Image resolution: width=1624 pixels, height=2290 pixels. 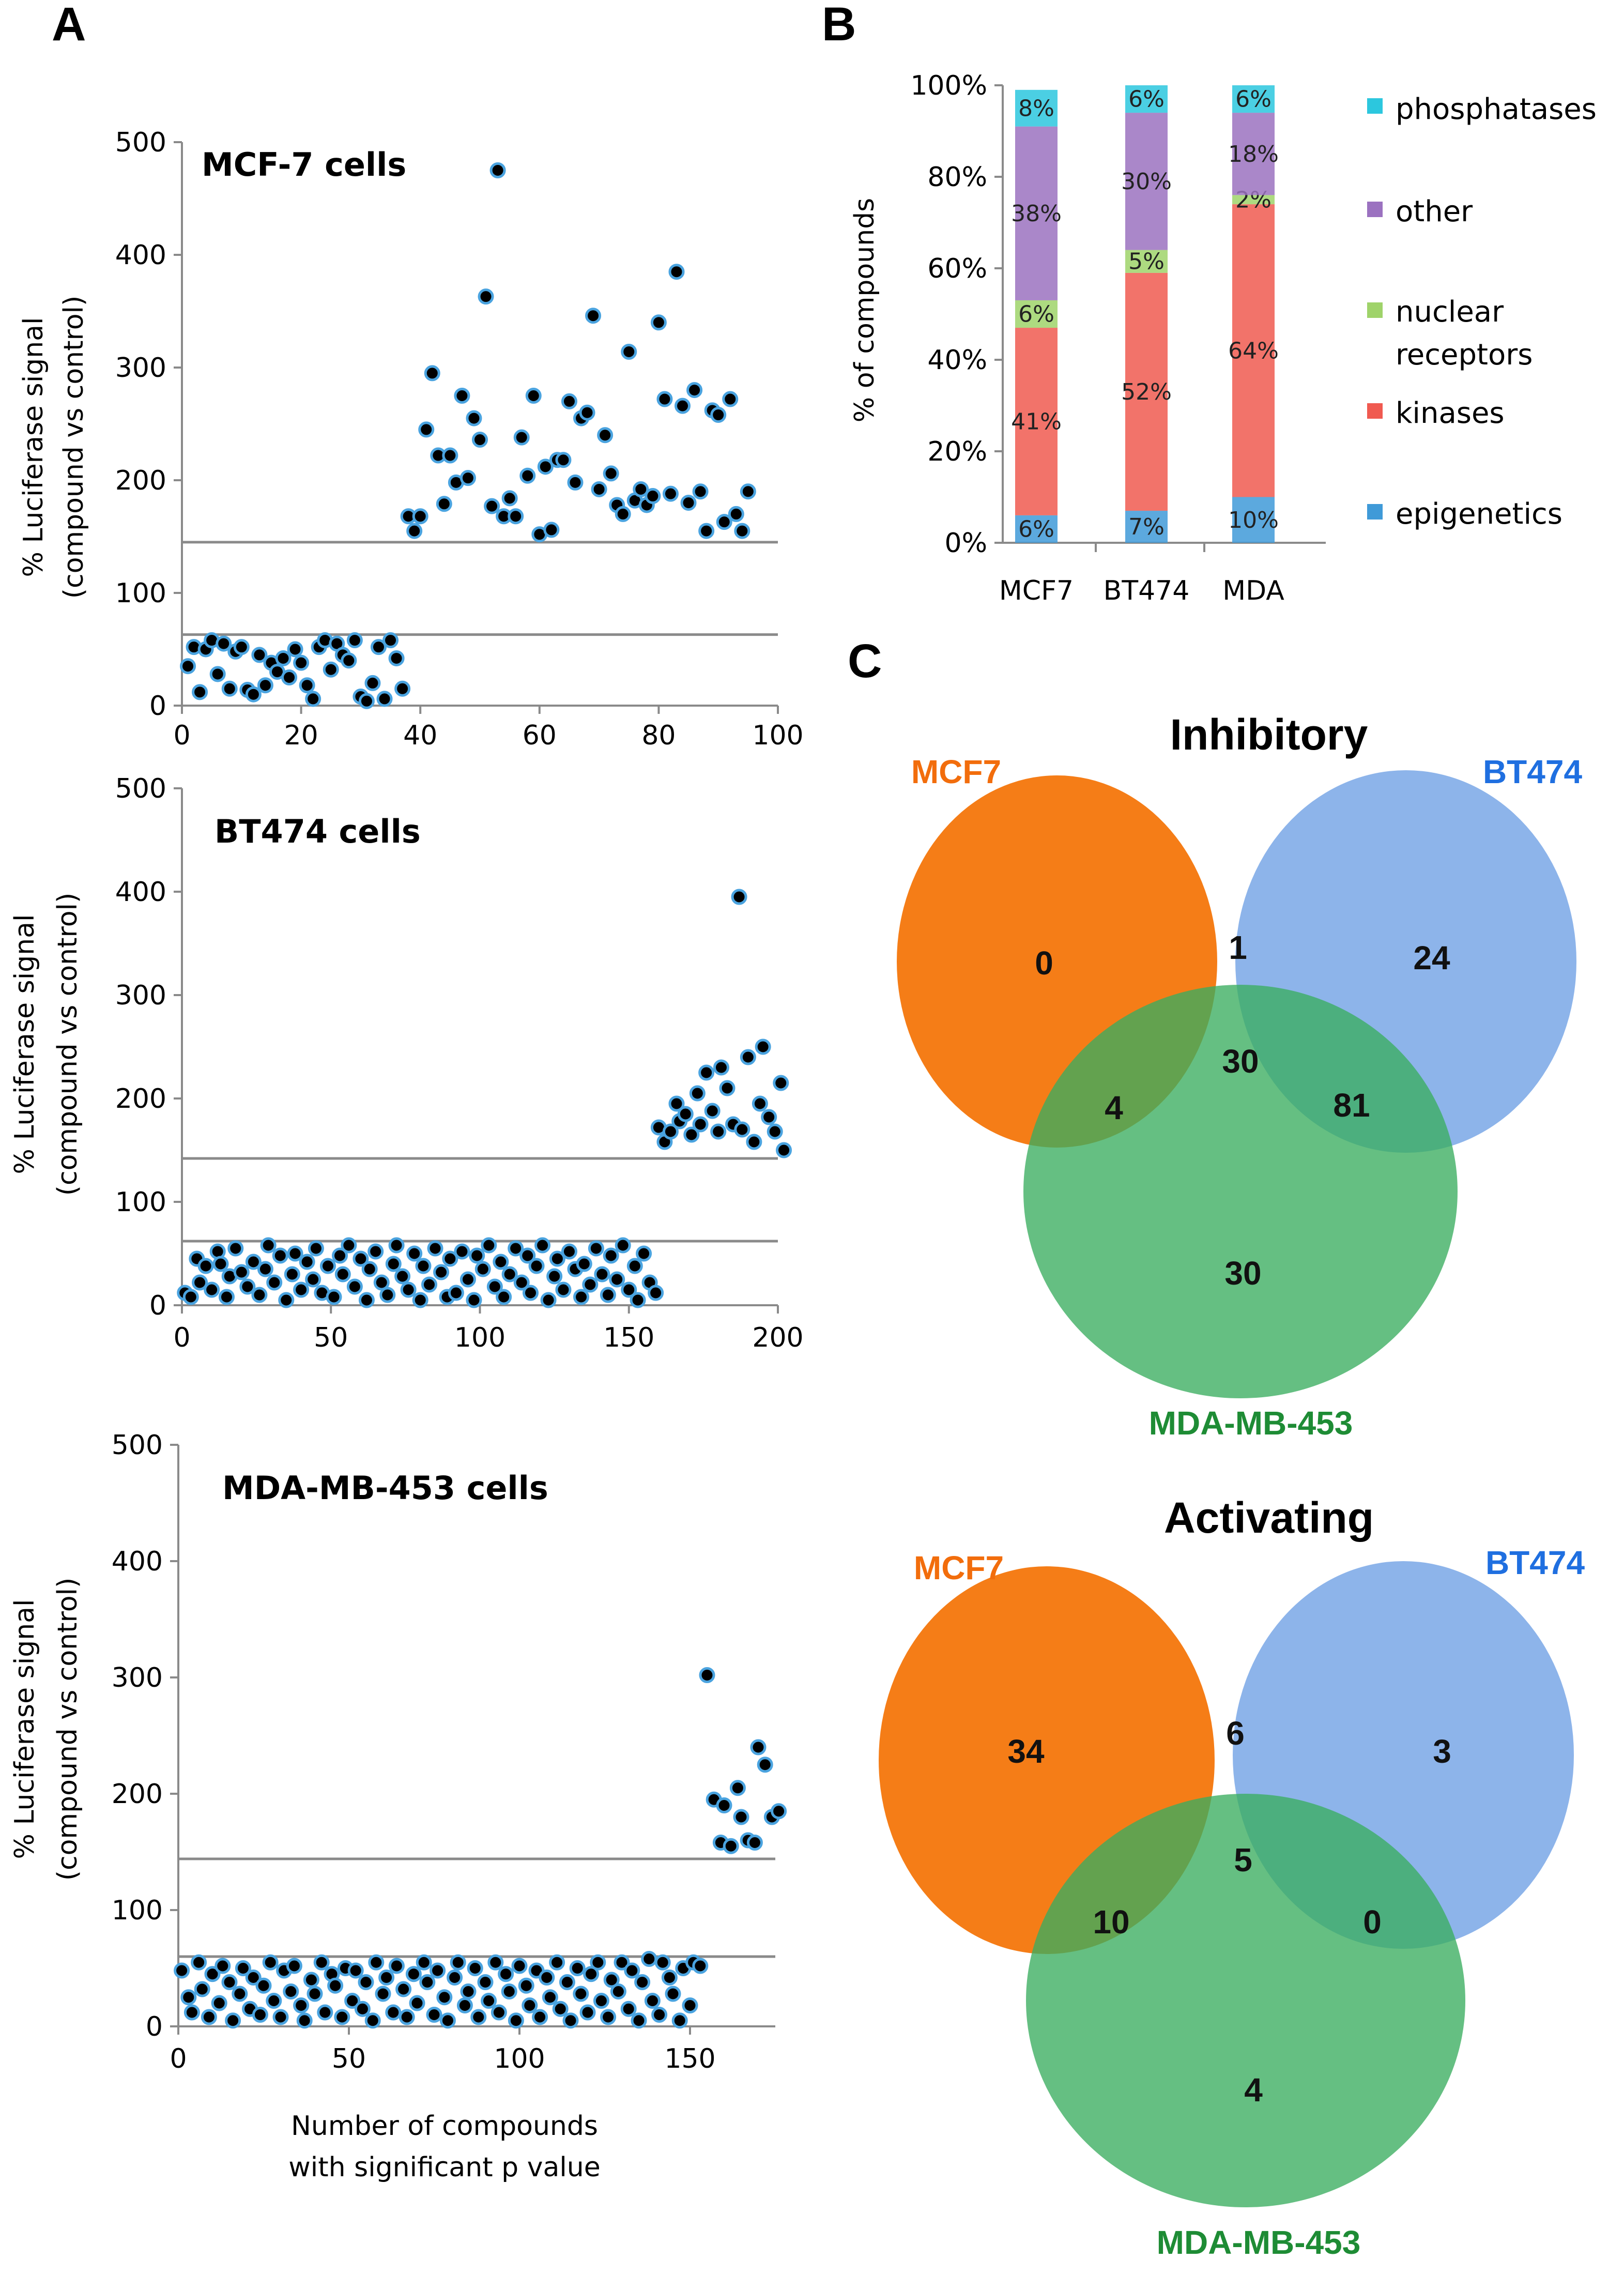 I want to click on y-tick-label: 200, so click(x=140, y=480).